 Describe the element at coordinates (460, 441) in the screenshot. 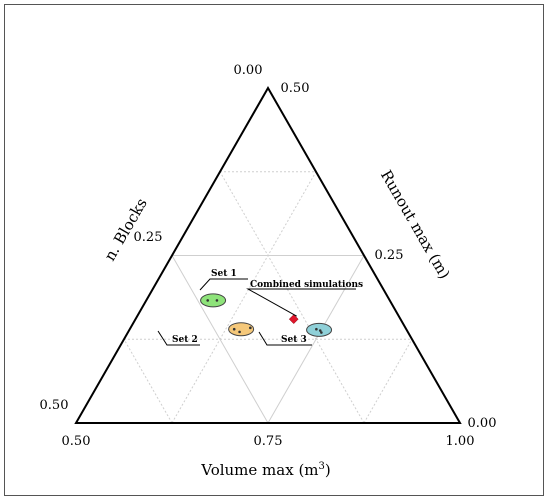

I see `bottom-tick-label: 1.00` at that location.